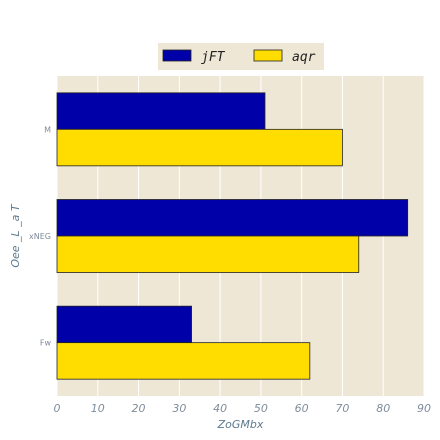 The image size is (440, 440). Describe the element at coordinates (208, 254) in the screenshot. I see `bar-aqr-xNEG` at that location.